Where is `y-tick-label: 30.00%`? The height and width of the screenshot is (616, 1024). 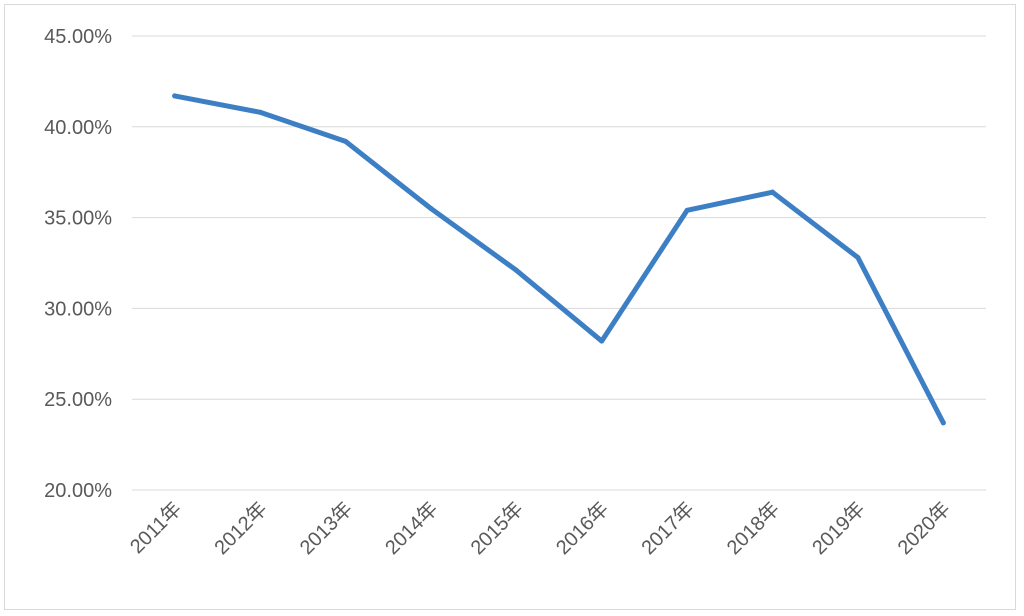 y-tick-label: 30.00% is located at coordinates (78, 309).